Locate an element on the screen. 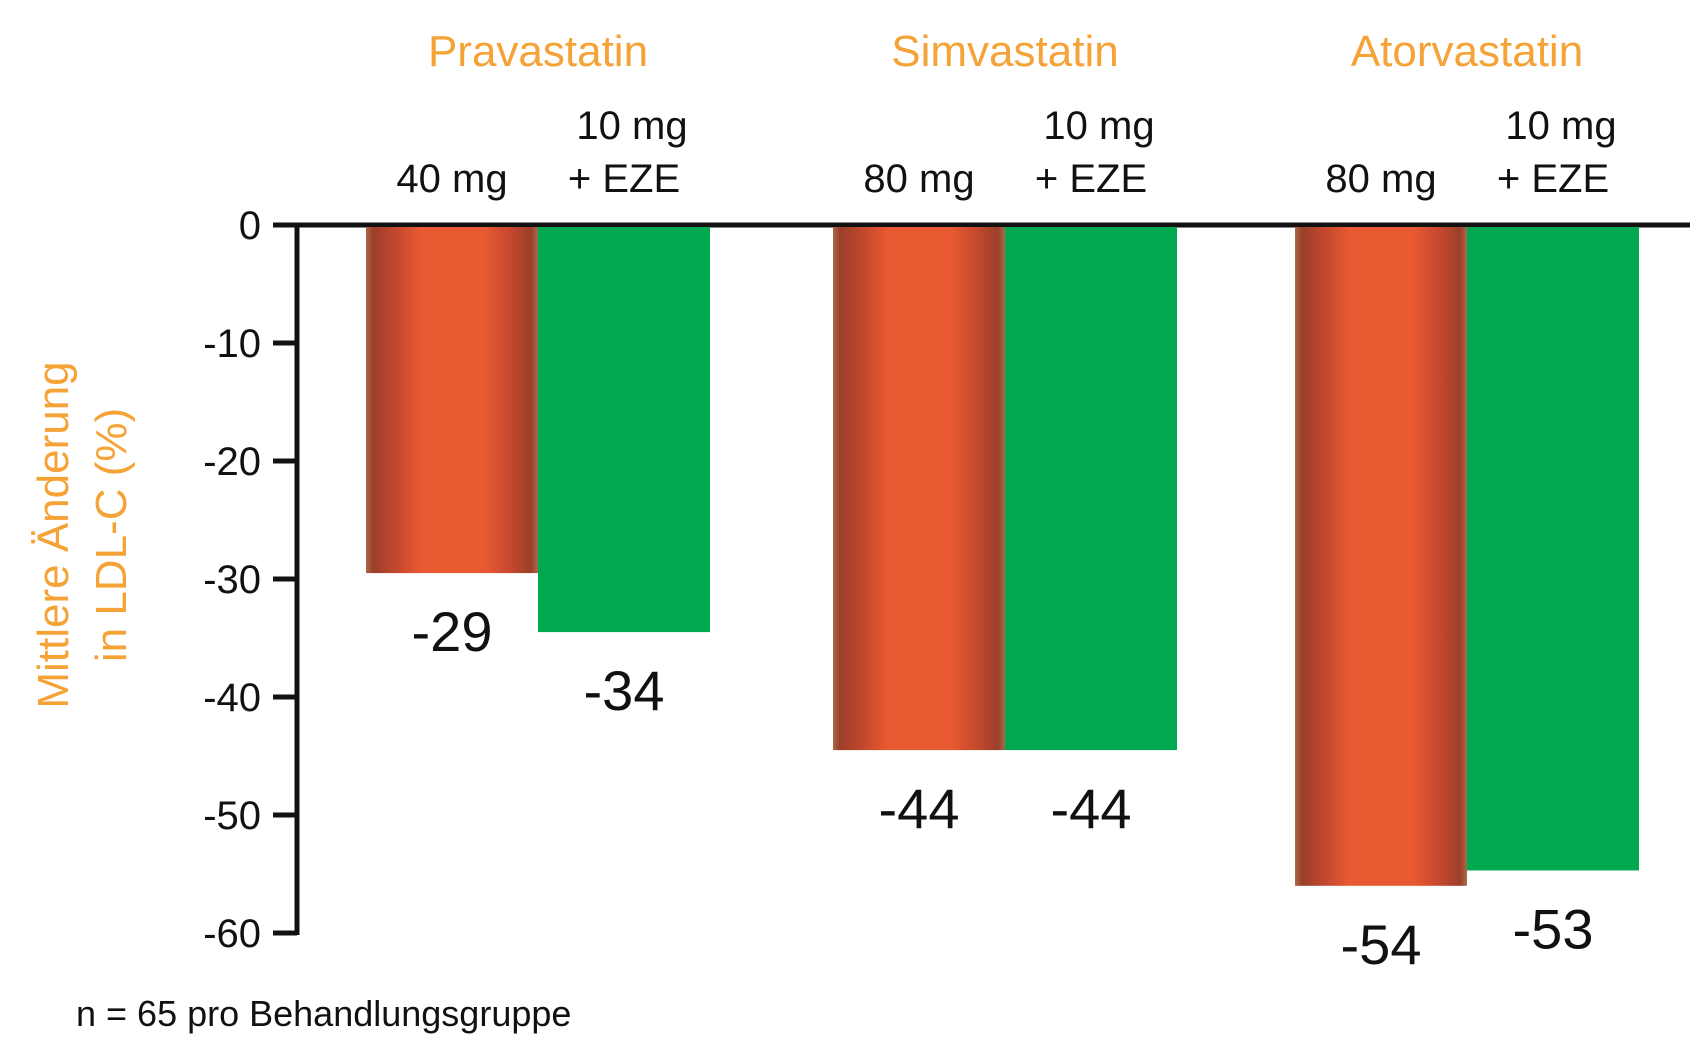 This screenshot has height=1062, width=1690. y-tick-label: -50 is located at coordinates (232, 816).